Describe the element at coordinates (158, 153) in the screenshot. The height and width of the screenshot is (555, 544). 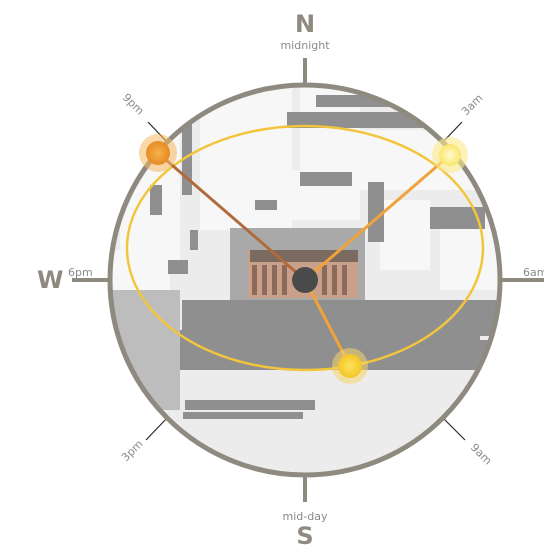
I see `sun-marker-9pm` at that location.